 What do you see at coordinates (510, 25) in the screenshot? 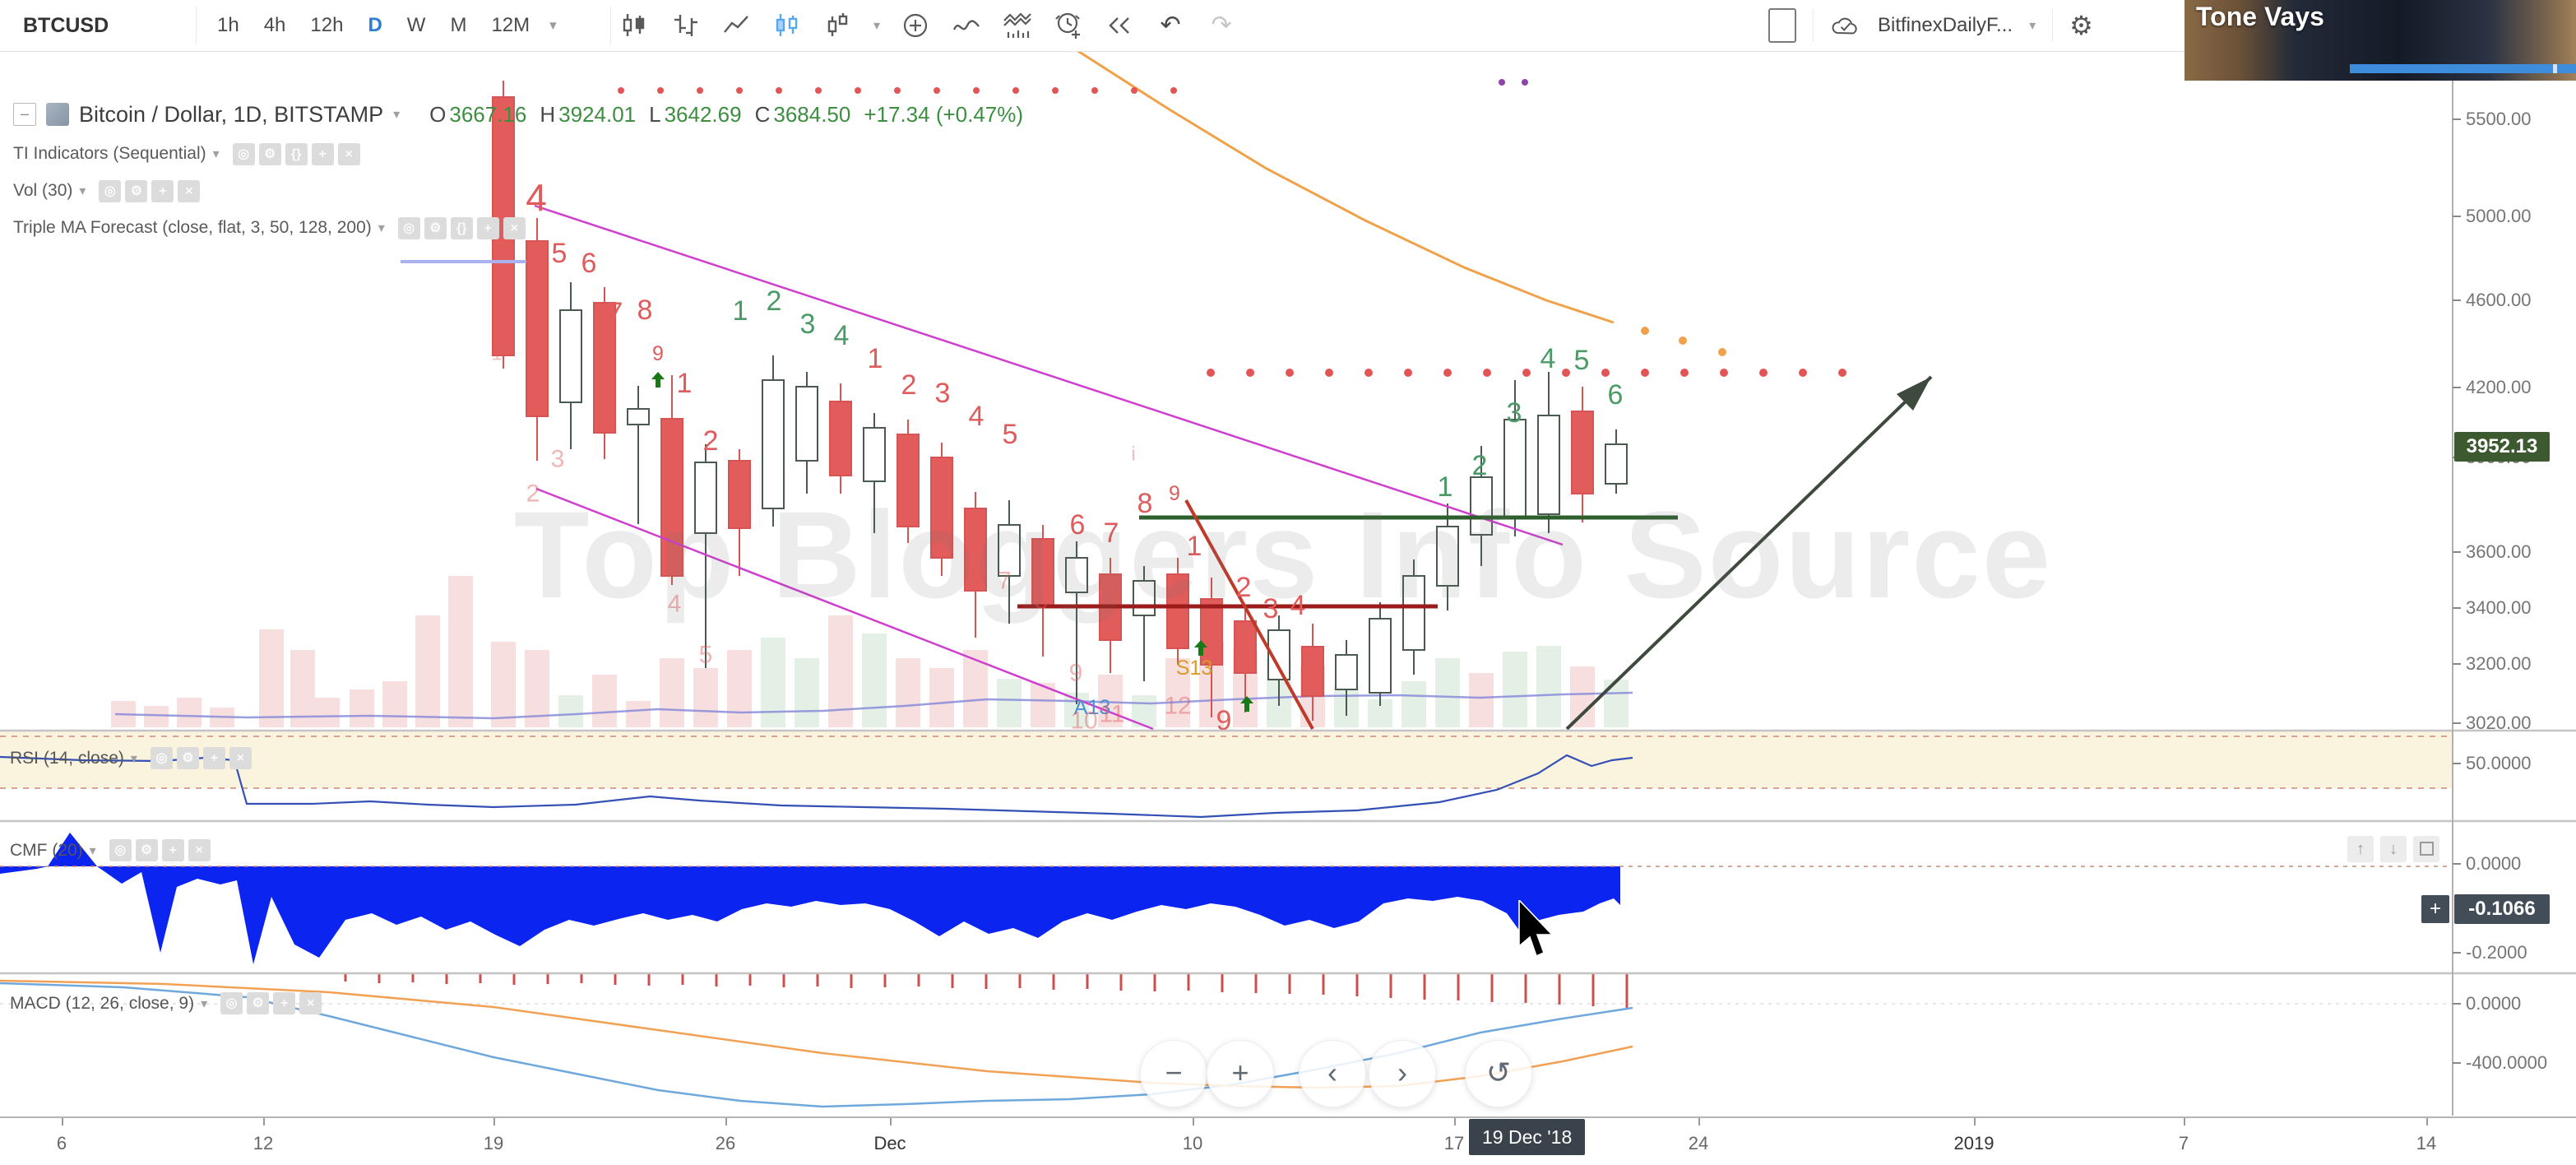
I see `timeframe-12M: 12M` at bounding box center [510, 25].